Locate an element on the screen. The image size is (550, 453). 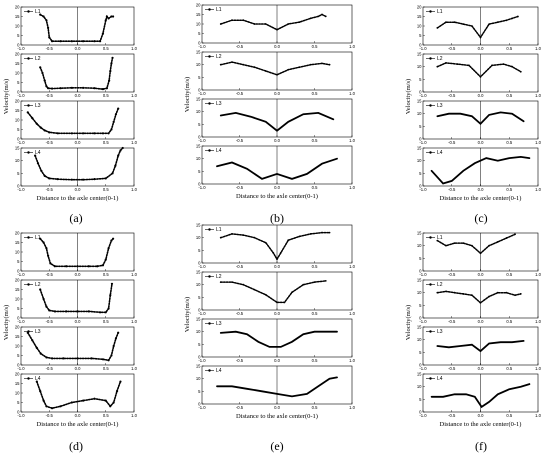
legend-label: L4 is located at coordinates (38, 379).